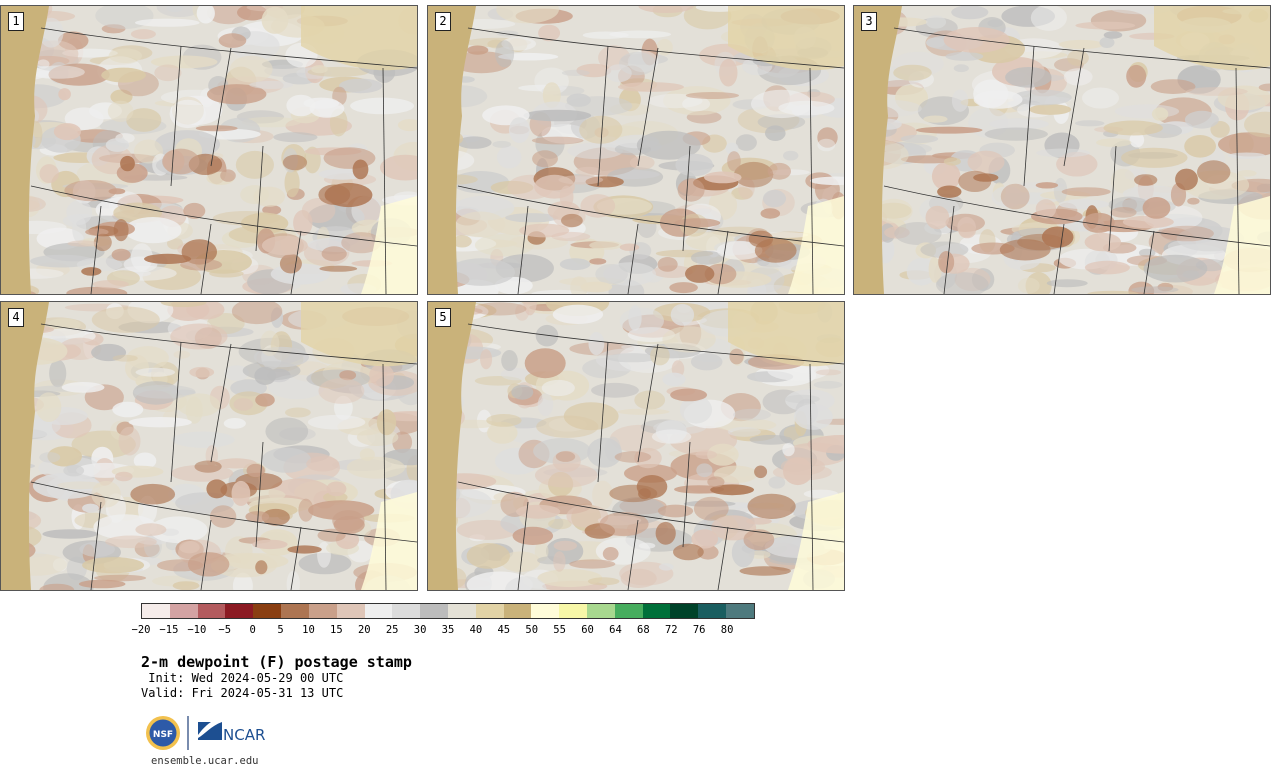 This screenshot has height=773, width=1280. Describe the element at coordinates (25, 150) in the screenshot. I see `ocean-area` at that location.